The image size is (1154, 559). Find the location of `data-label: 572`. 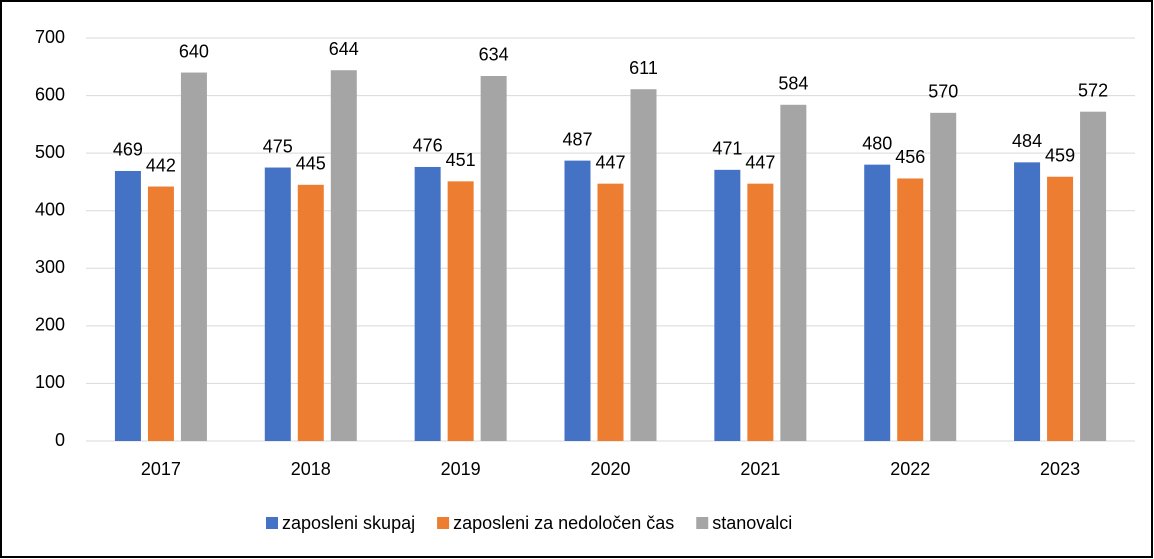

data-label: 572 is located at coordinates (1093, 90).